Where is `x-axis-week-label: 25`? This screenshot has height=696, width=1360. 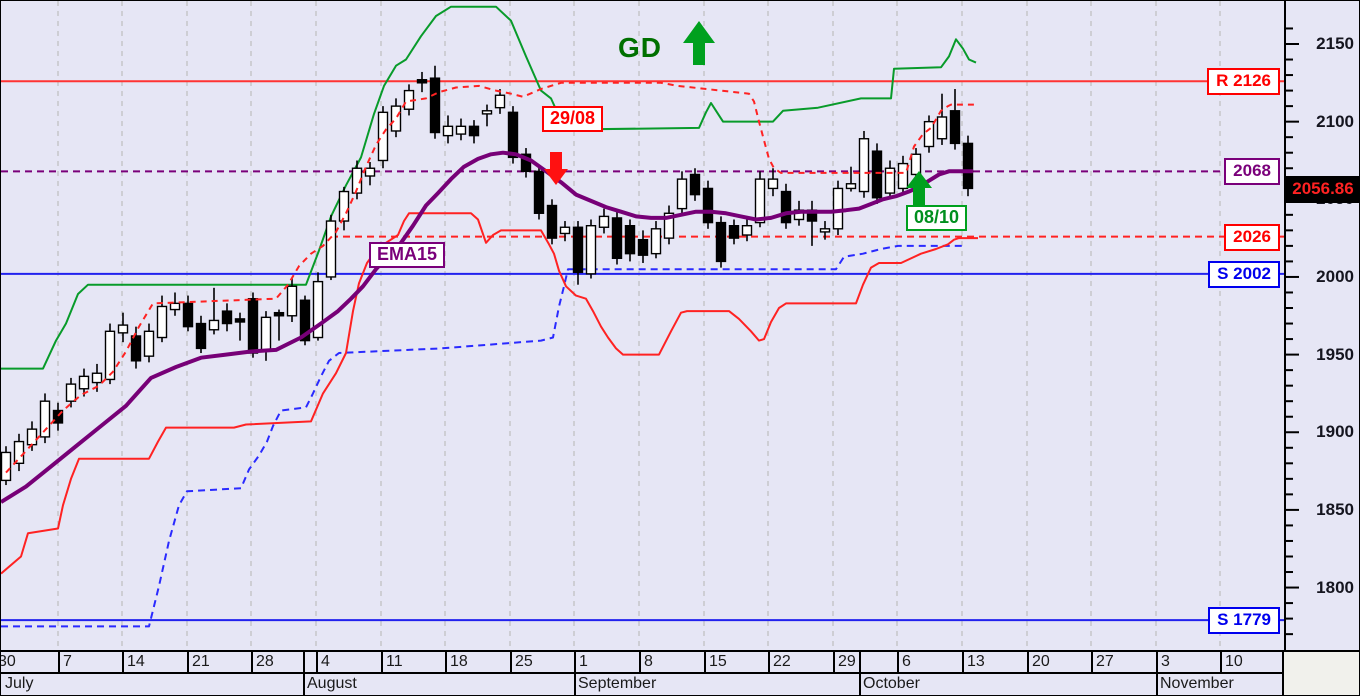 x-axis-week-label: 25 is located at coordinates (524, 661).